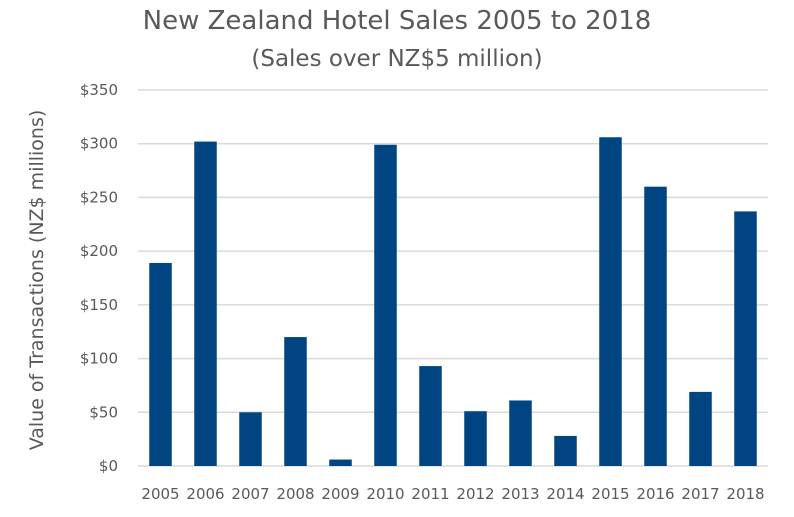 Image resolution: width=794 pixels, height=517 pixels. What do you see at coordinates (295, 494) in the screenshot?
I see `x-tick-label: 2008` at bounding box center [295, 494].